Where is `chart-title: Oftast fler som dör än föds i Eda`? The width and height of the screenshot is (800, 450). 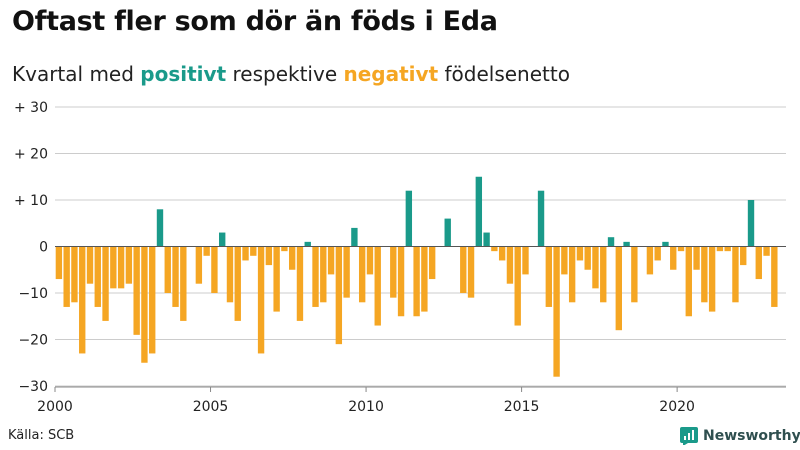
chart-title: Oftast fler som dör än föds i Eda is located at coordinates (255, 21).